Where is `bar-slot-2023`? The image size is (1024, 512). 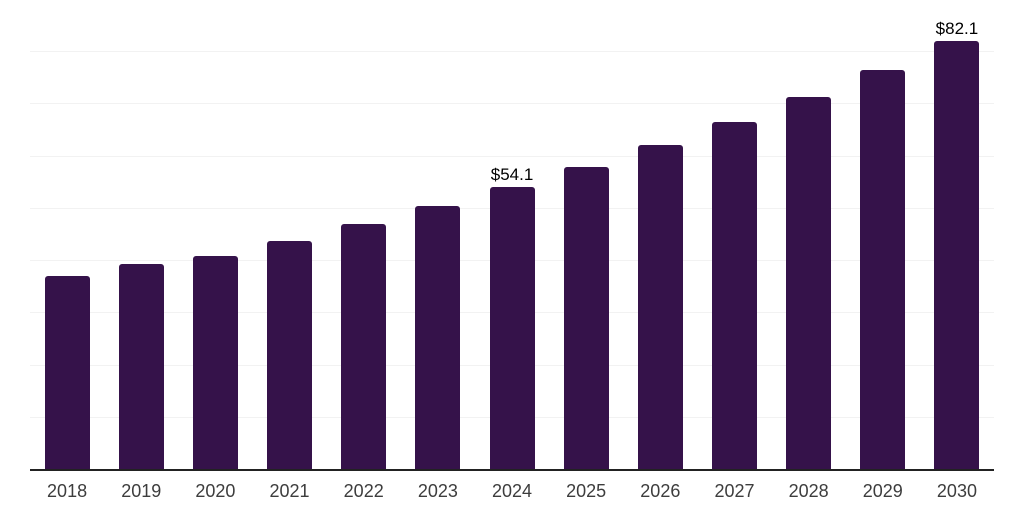 bar-slot-2023 is located at coordinates (438, 235).